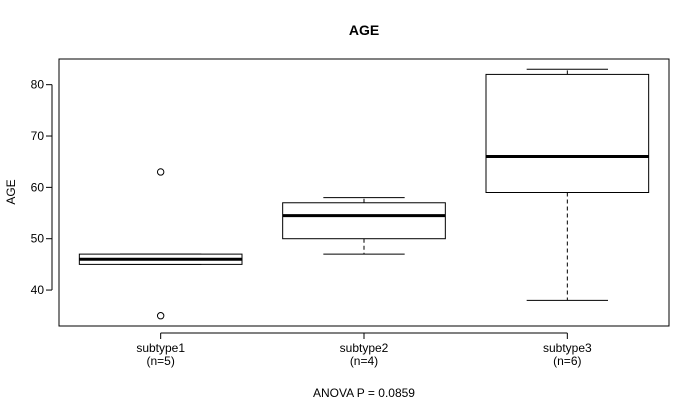  Describe the element at coordinates (38, 85) in the screenshot. I see `y-tick-label: 80` at that location.